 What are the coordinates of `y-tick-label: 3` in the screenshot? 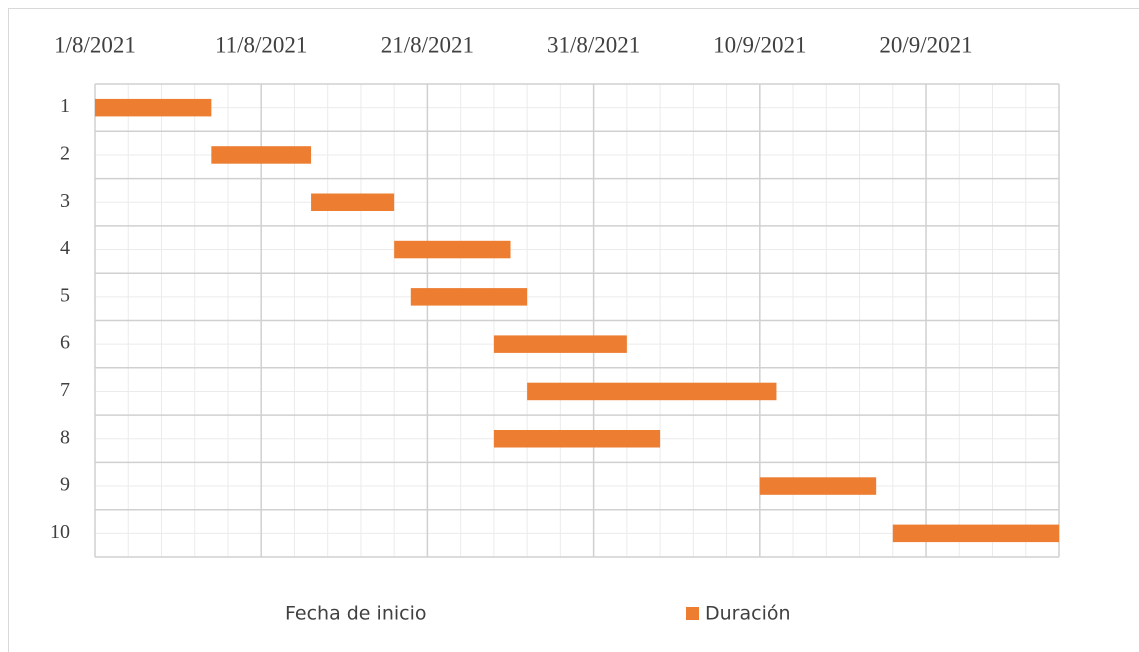 It's located at (65, 201).